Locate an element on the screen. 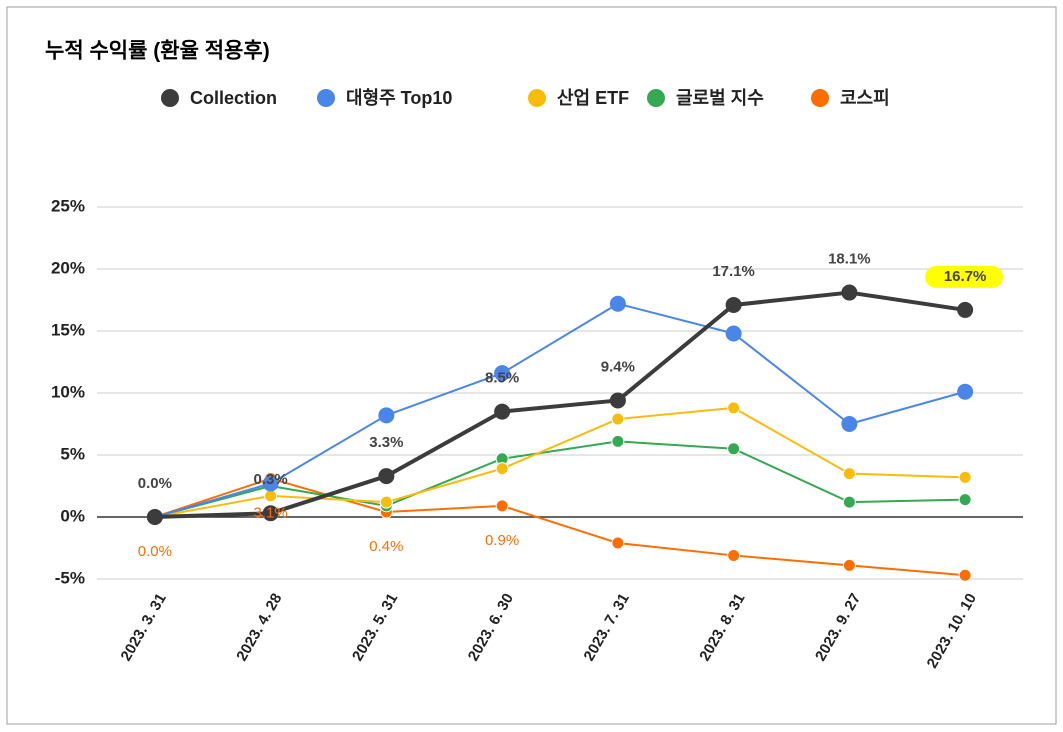  y-tick-label: 15% is located at coordinates (68, 329).